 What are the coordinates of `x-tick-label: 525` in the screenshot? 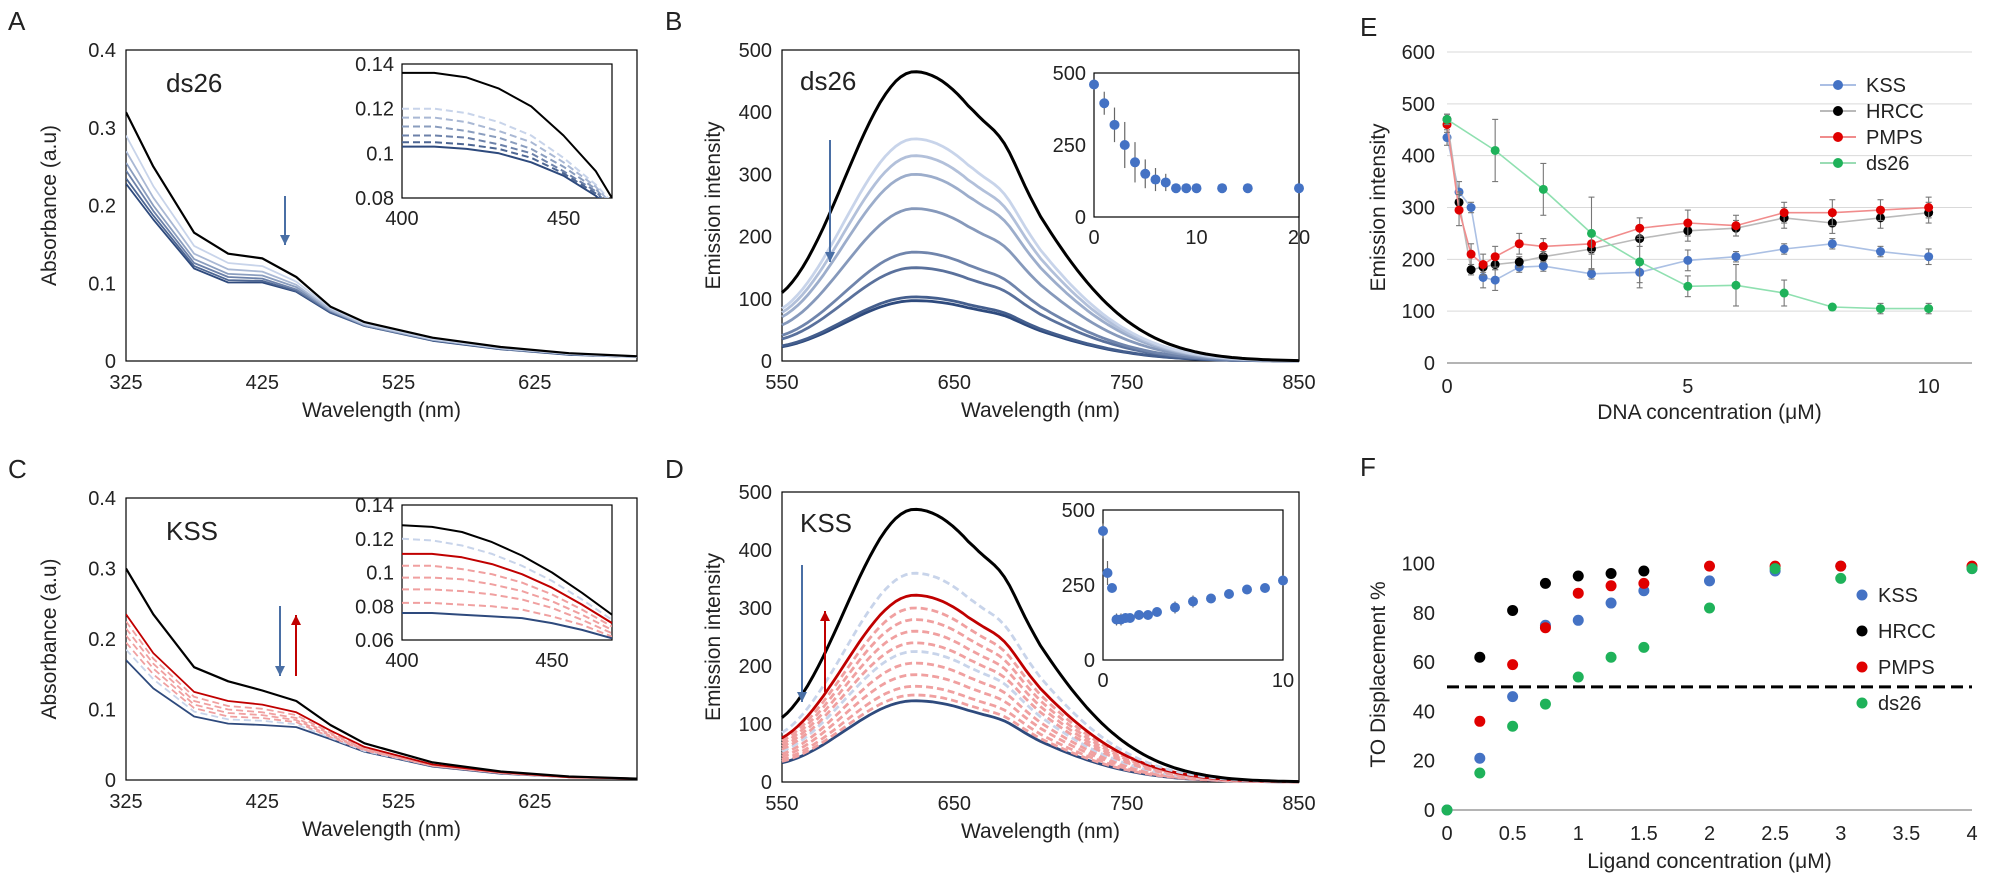 It's located at (398, 802).